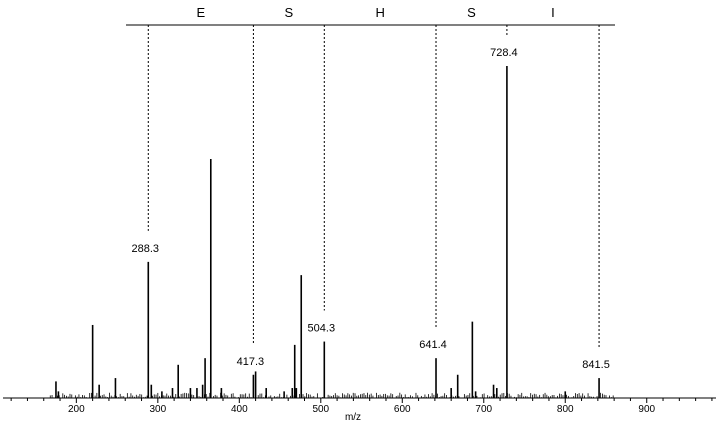 The width and height of the screenshot is (721, 424). What do you see at coordinates (239, 409) in the screenshot?
I see `x-tick-label: 400` at bounding box center [239, 409].